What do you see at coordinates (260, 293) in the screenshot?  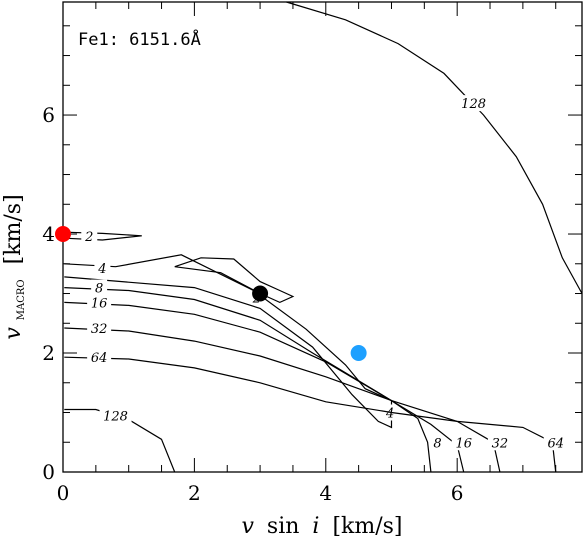 I see `marker-black` at bounding box center [260, 293].